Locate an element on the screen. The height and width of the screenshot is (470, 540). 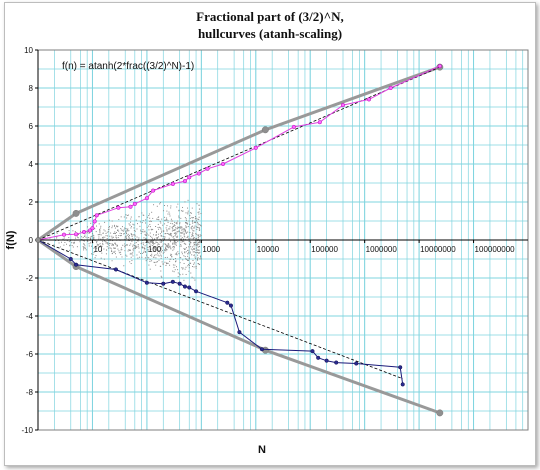
x-tick-label: 100 is located at coordinates (155, 249).